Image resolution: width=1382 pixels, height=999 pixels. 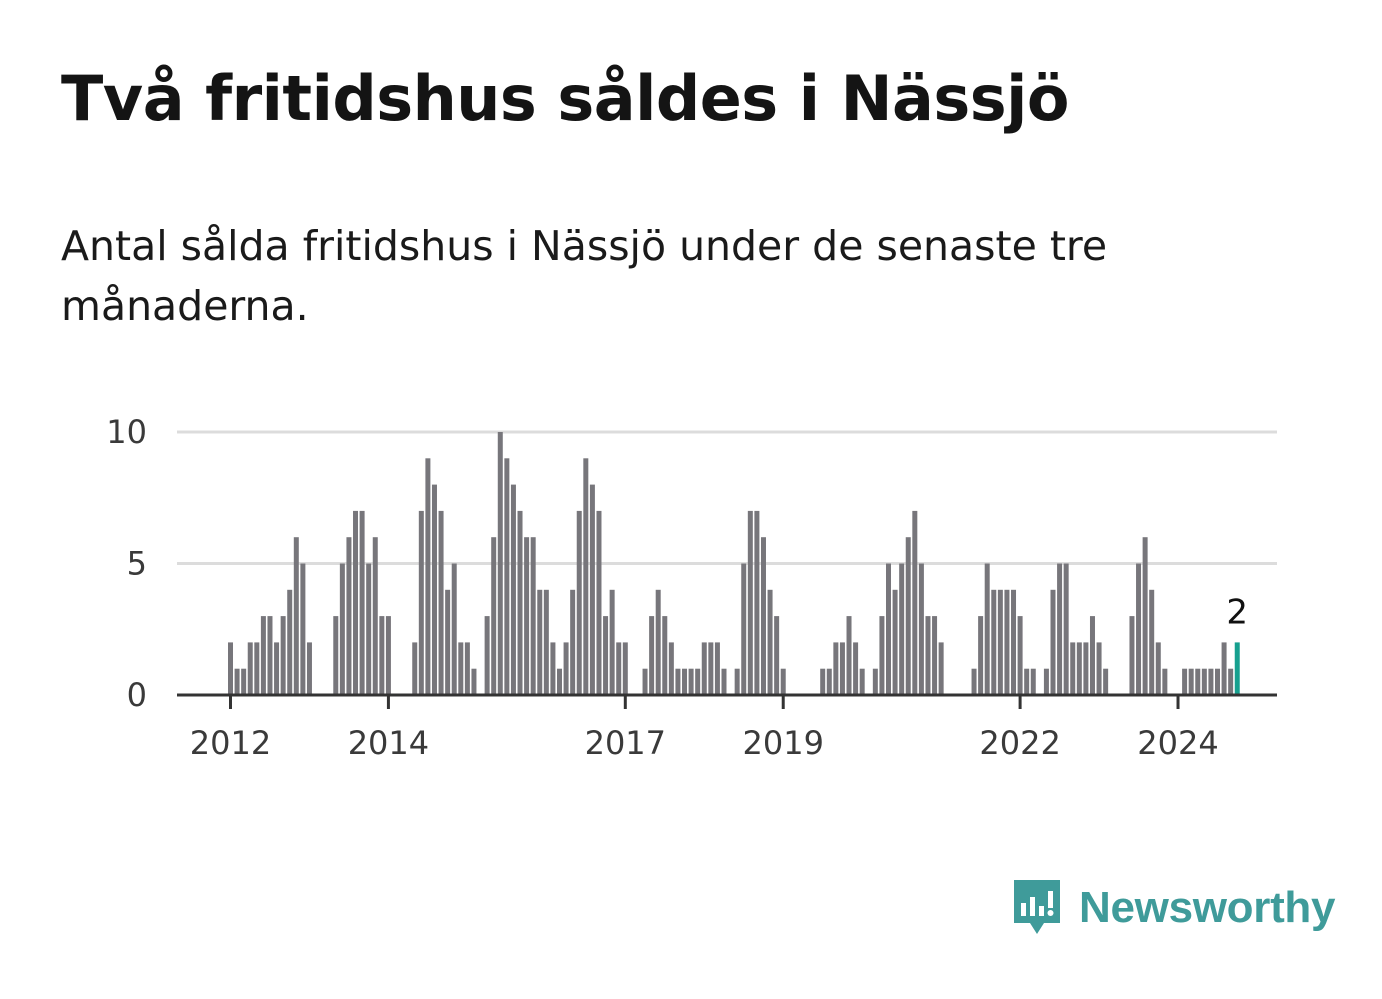 What do you see at coordinates (230, 743) in the screenshot?
I see `x-tick-label: 2012` at bounding box center [230, 743].